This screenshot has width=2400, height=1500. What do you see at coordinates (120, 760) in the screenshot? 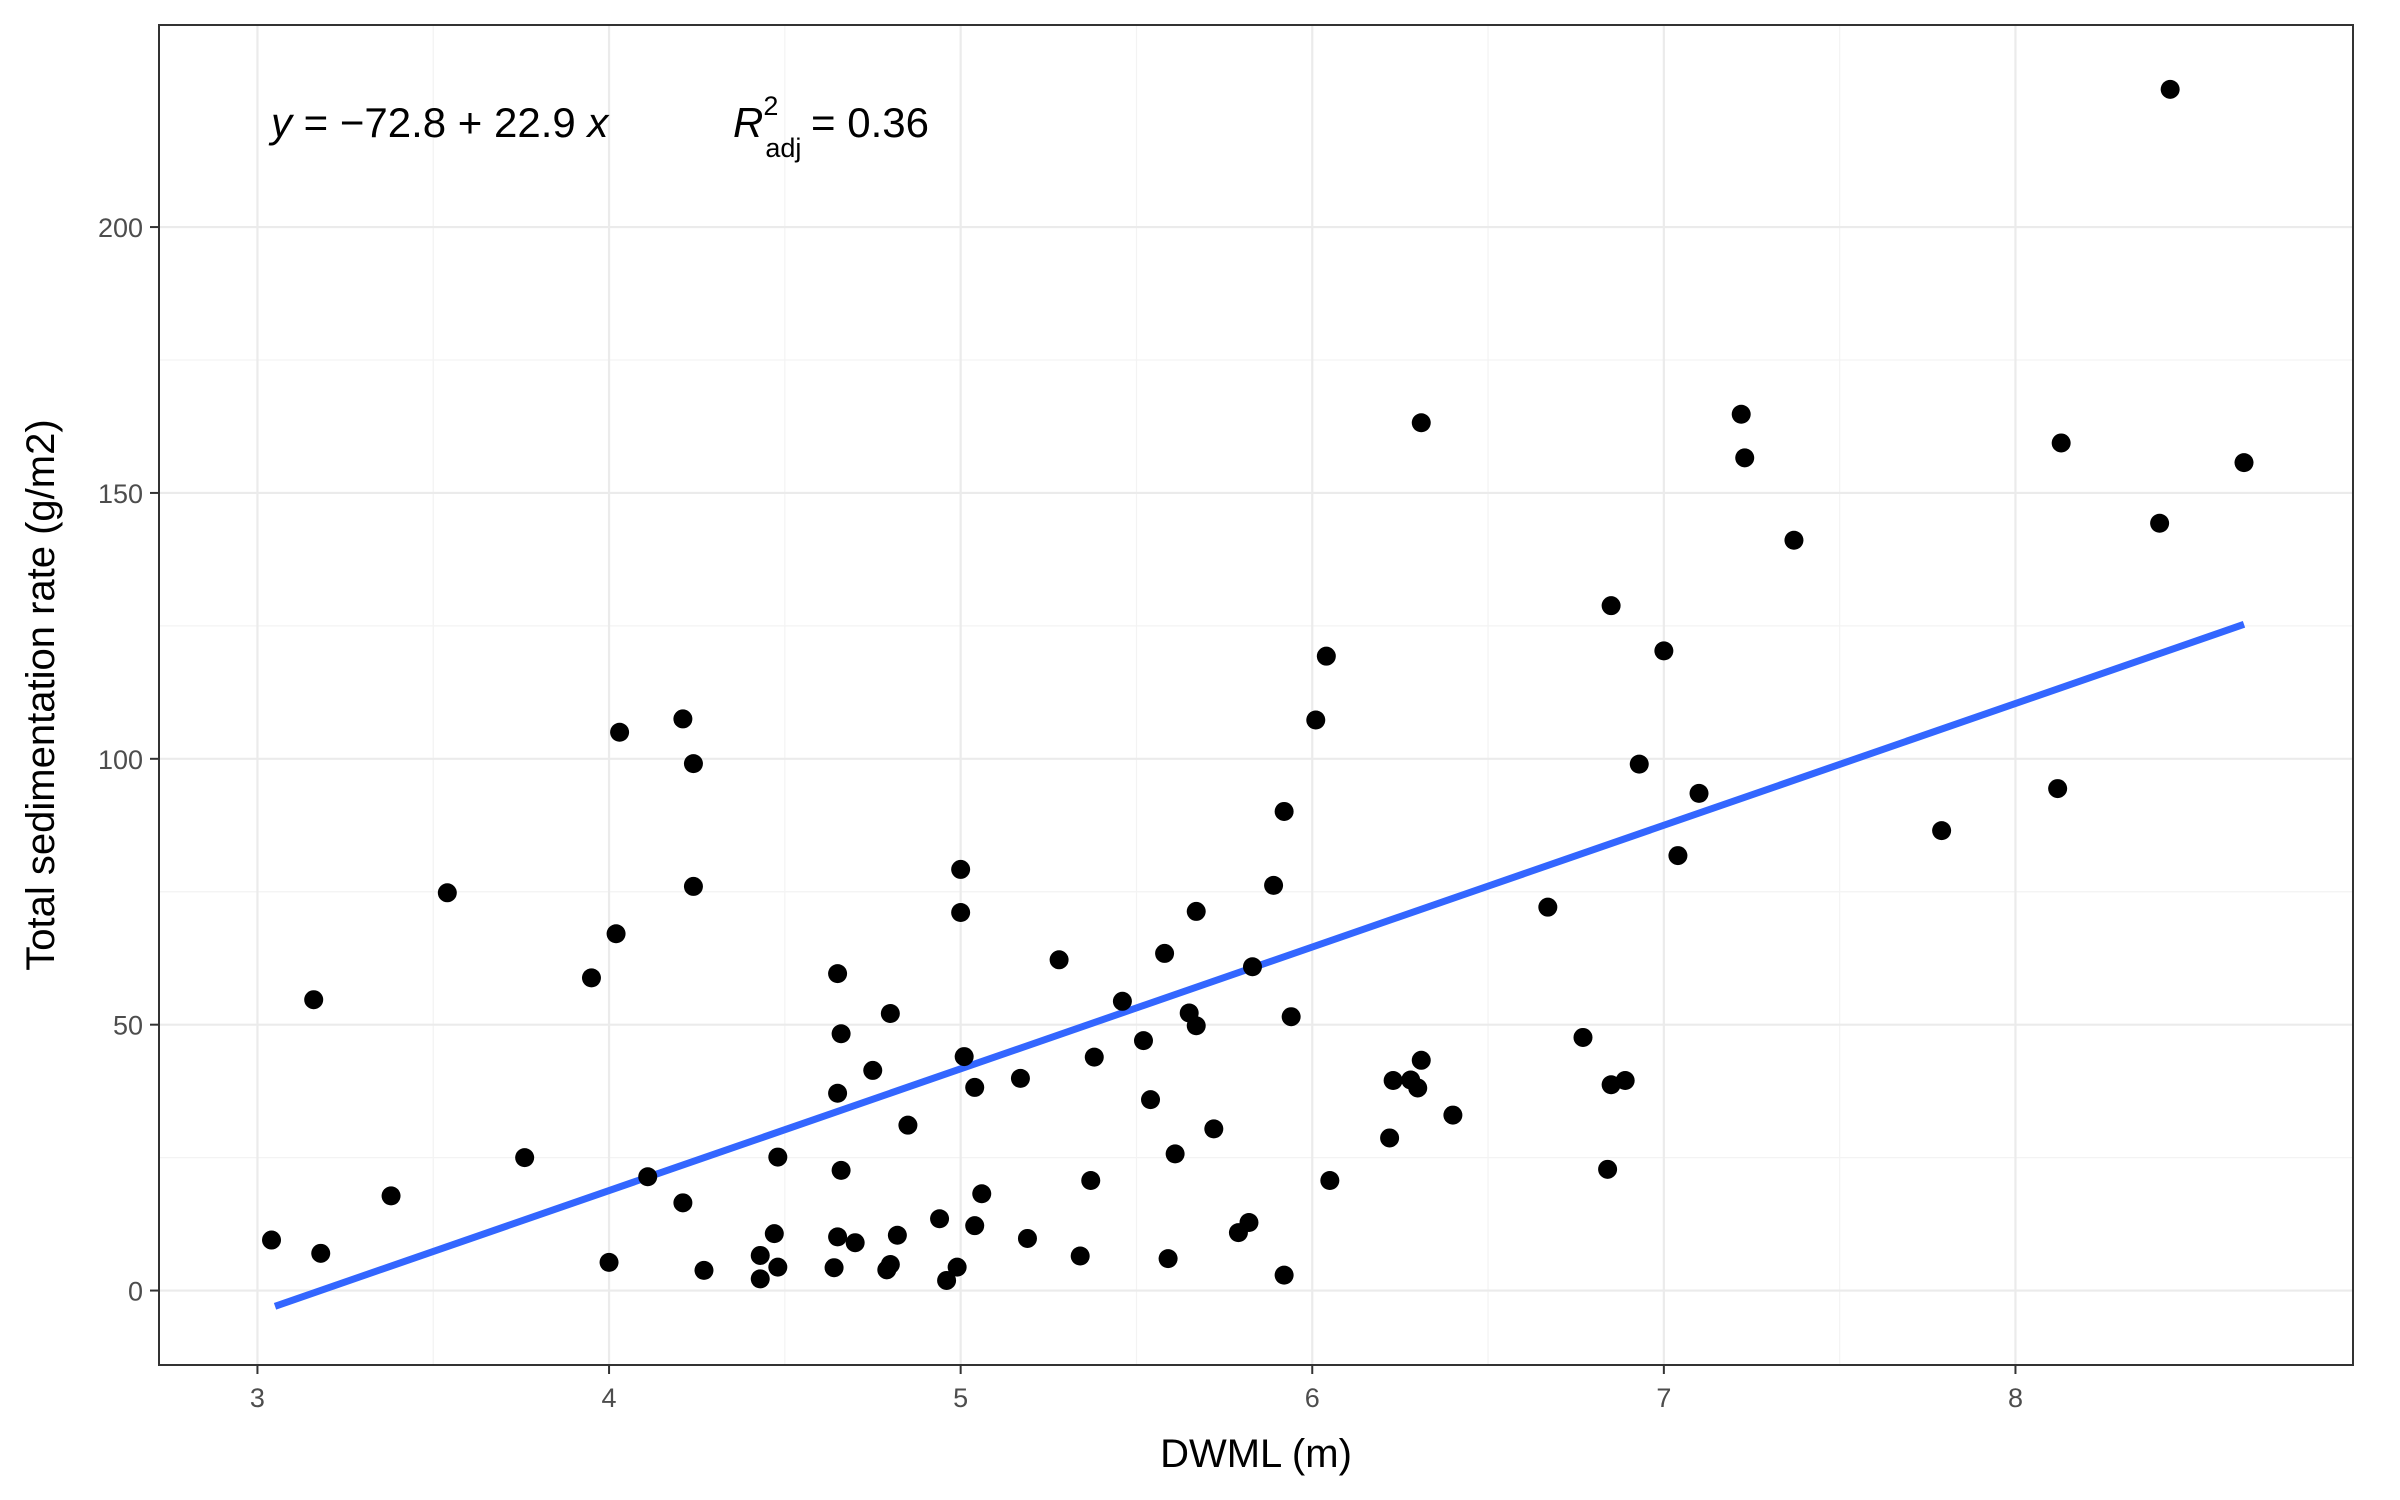
I see `y-tick-label: 100` at bounding box center [120, 760].